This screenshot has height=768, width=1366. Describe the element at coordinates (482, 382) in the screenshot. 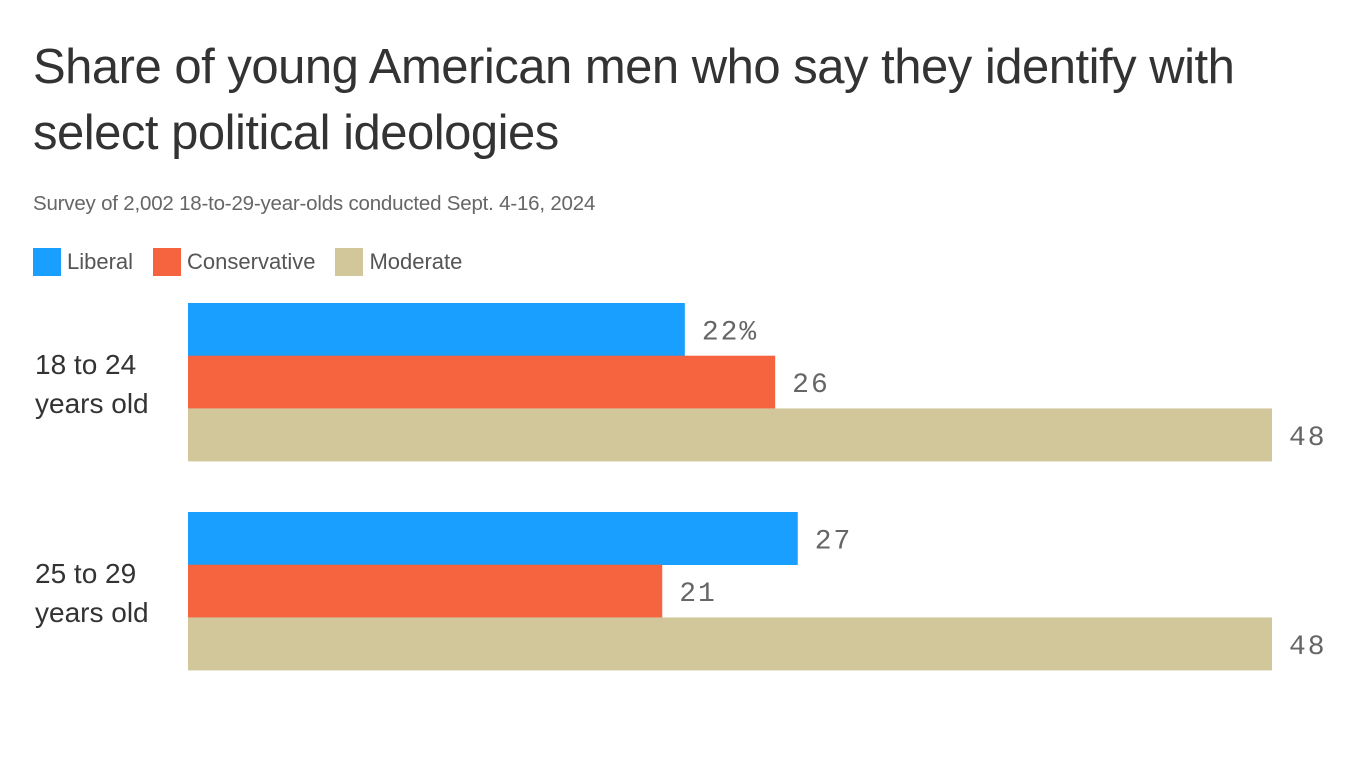

I see `bar-conservative-18-to-24-years-old` at that location.